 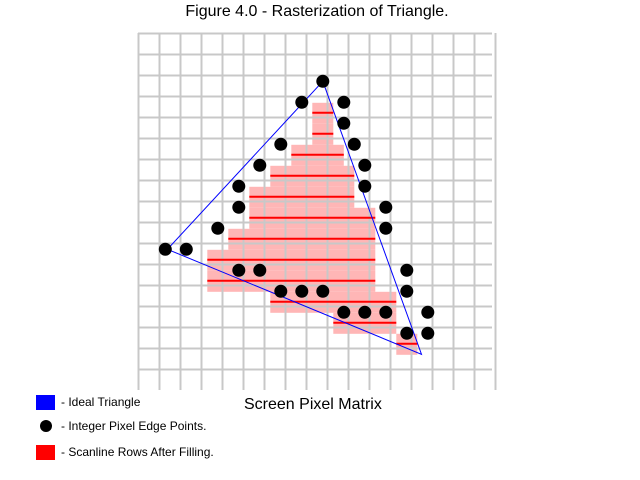 What do you see at coordinates (45, 402) in the screenshot?
I see `legend-swatch-blue` at bounding box center [45, 402].